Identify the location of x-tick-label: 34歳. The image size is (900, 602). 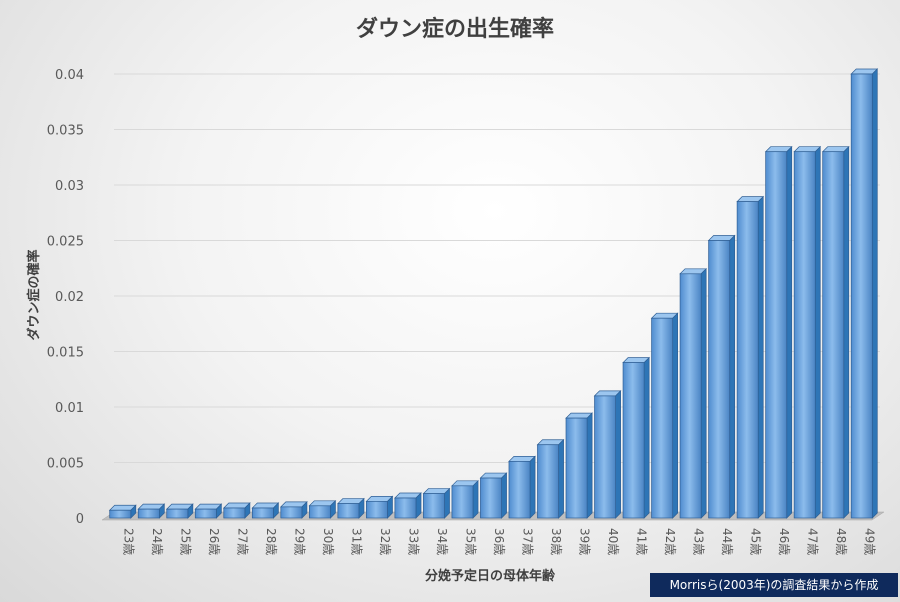
(442, 541).